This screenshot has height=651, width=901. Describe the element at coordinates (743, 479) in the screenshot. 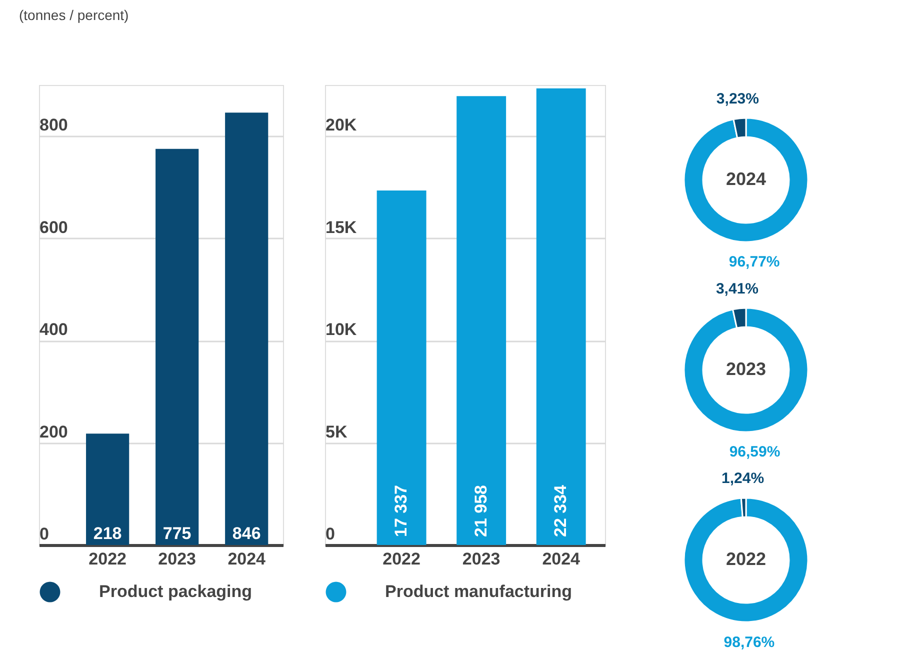

I see `data-label: 1,24%` at that location.